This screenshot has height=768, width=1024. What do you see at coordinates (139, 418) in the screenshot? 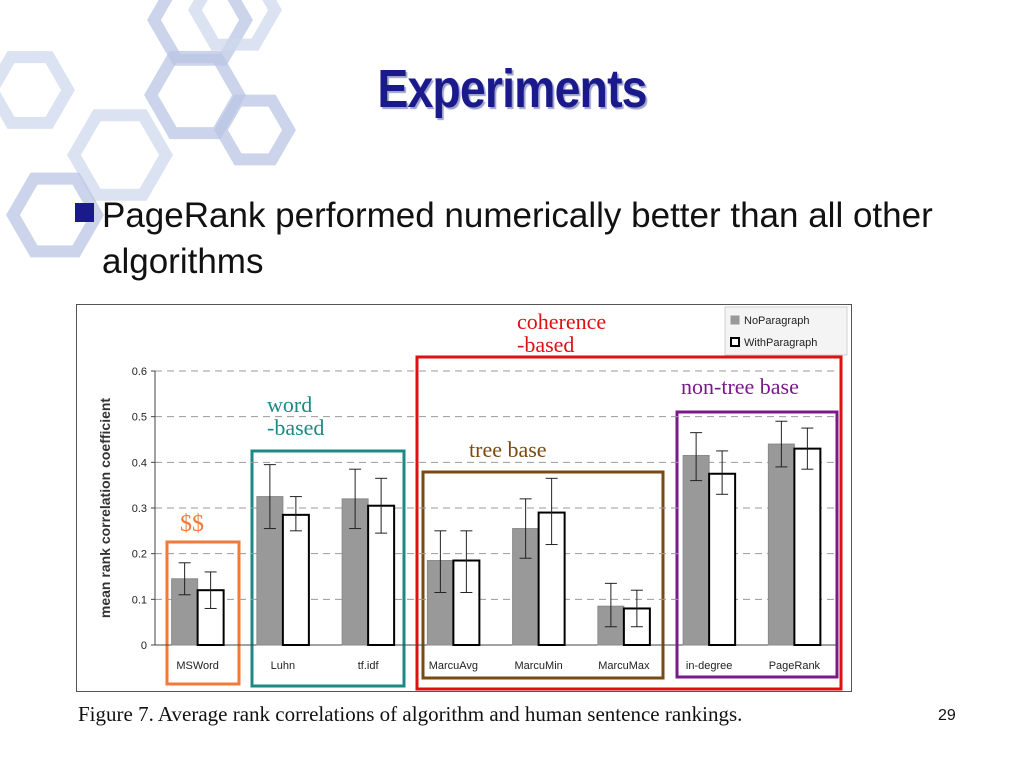
I see `y-tick-label: 0.5` at bounding box center [139, 418].